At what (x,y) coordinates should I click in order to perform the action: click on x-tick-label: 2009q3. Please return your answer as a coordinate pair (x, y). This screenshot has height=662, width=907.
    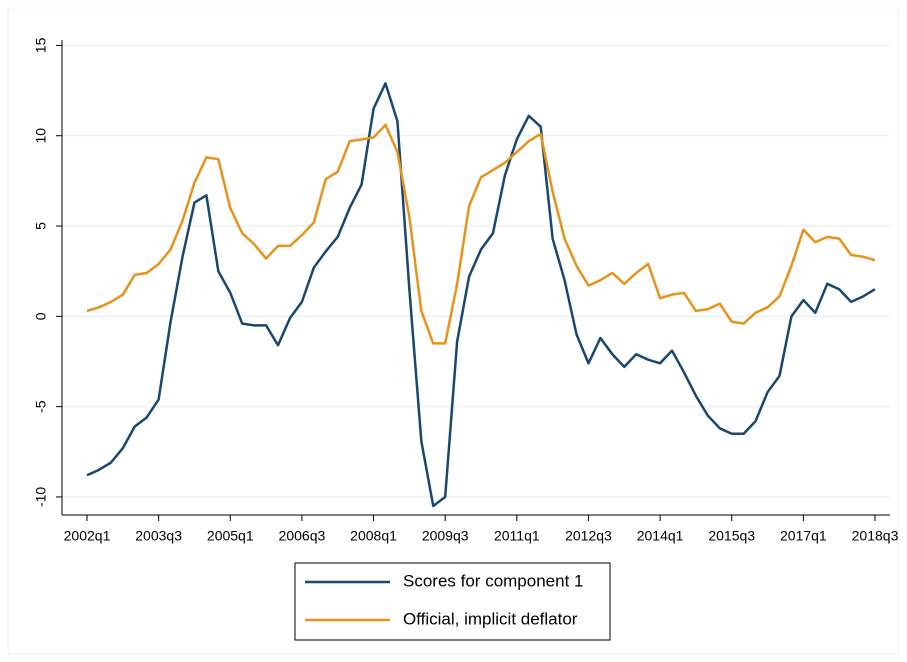
    Looking at the image, I should click on (445, 536).